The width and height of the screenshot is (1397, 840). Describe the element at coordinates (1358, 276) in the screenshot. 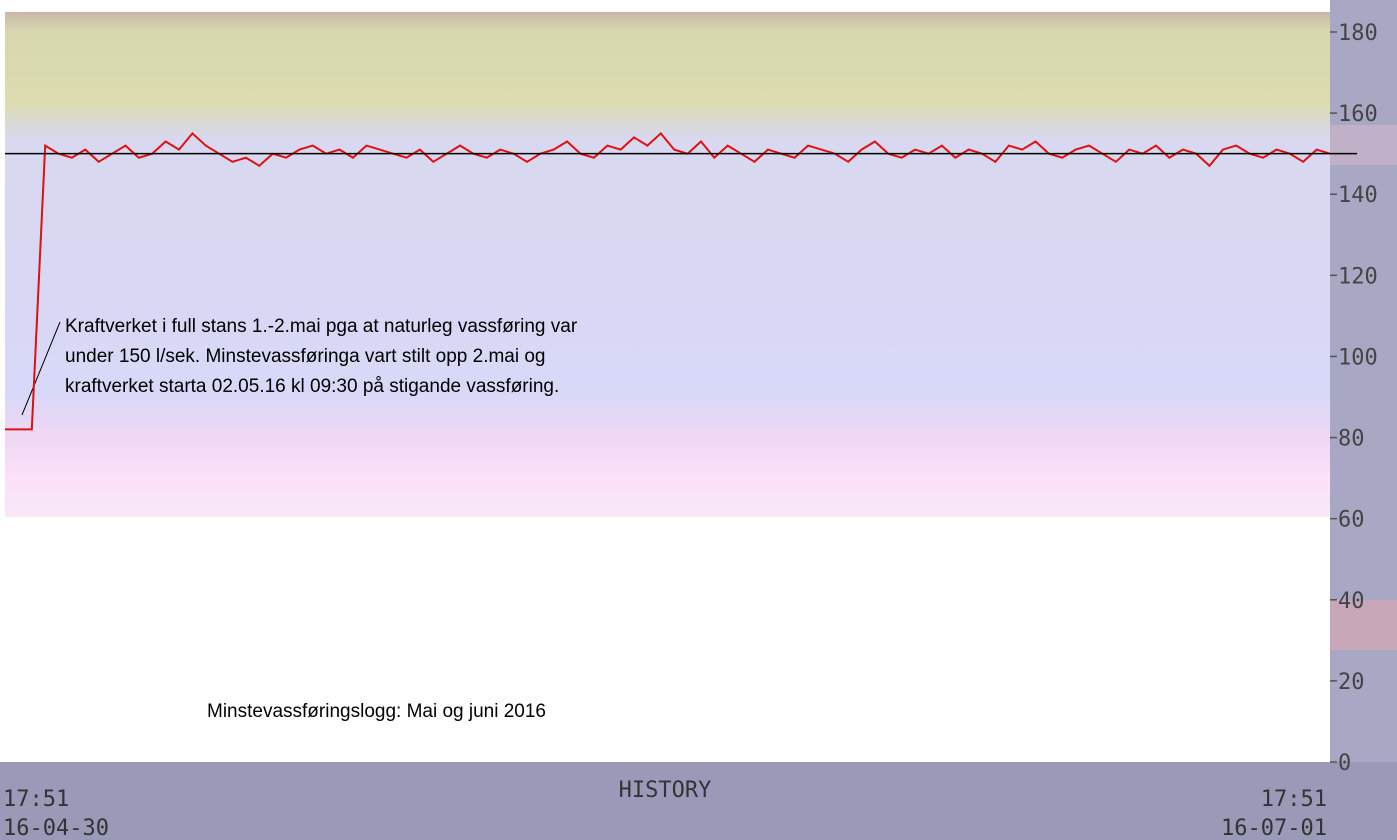

I see `y-tick-label: 120` at that location.